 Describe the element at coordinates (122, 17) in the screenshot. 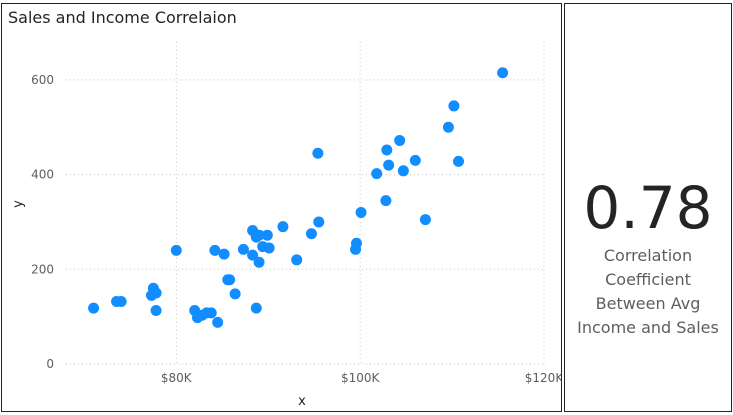

I see `chart-title: Sales and Income Correlaion` at that location.